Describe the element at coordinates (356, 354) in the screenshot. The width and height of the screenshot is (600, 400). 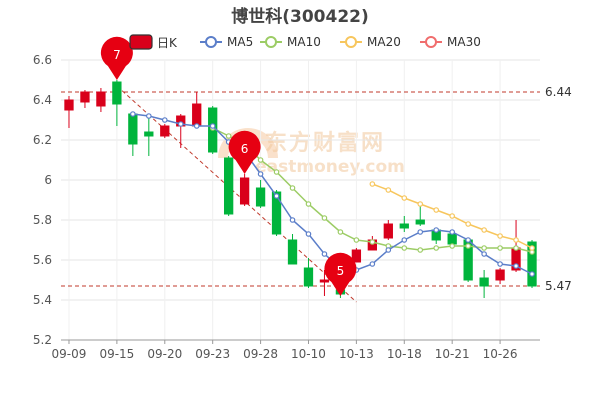
I see `x-tick-label: 10-13` at that location.